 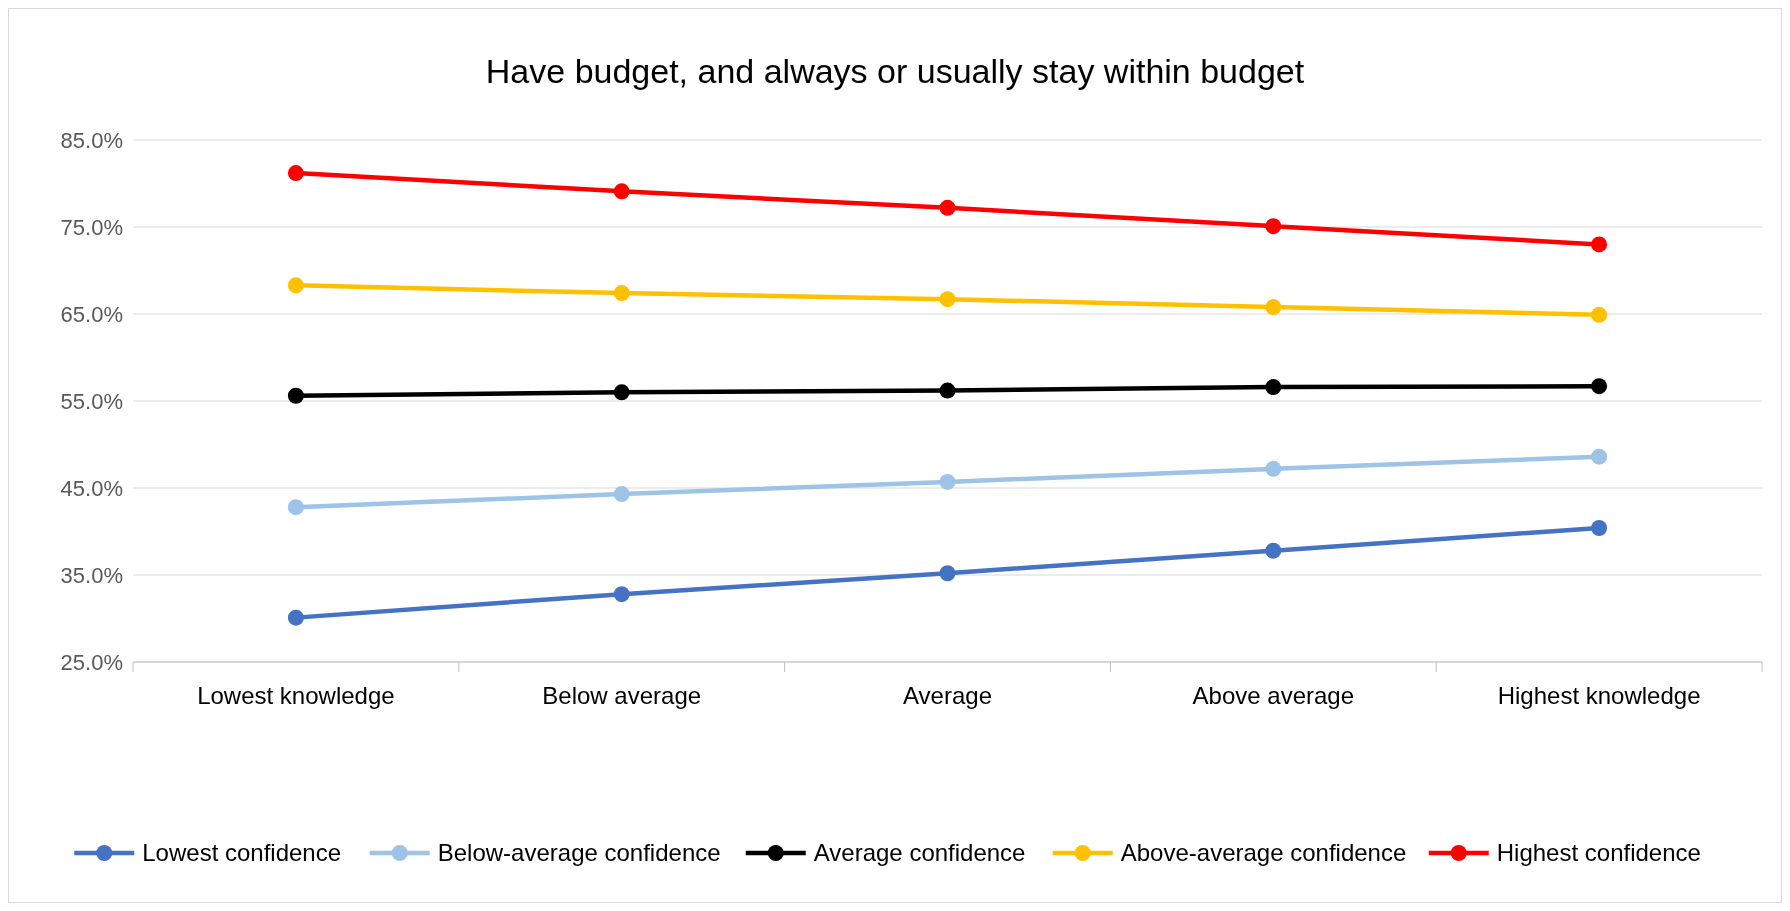 I want to click on legend-label: Highest confidence, so click(x=1598, y=853).